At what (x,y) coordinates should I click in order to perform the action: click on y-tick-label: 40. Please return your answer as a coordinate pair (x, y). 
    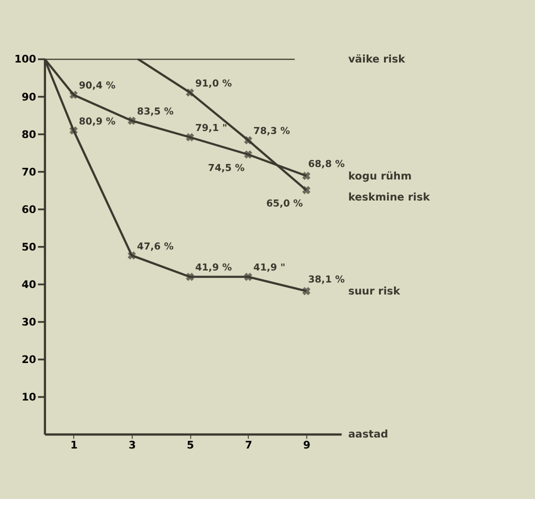
    Looking at the image, I should click on (29, 284).